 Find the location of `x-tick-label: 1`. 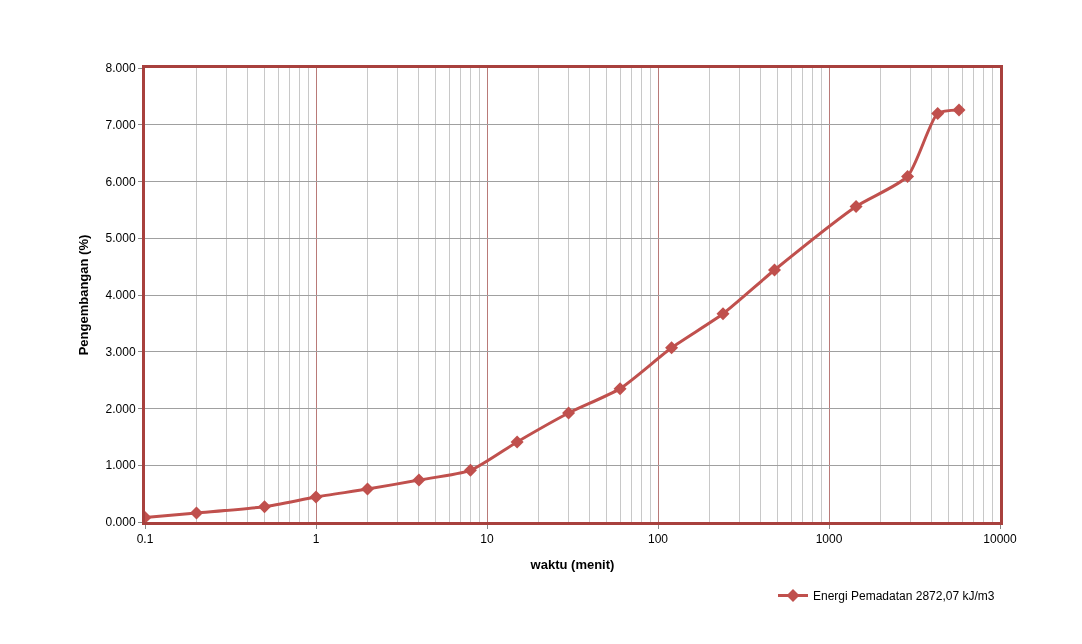

x-tick-label: 1 is located at coordinates (316, 539).